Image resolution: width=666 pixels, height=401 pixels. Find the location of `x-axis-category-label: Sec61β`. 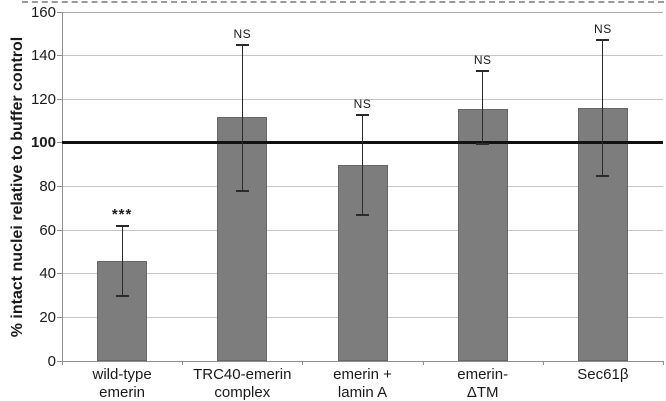

x-axis-category-label: Sec61β is located at coordinates (603, 374).